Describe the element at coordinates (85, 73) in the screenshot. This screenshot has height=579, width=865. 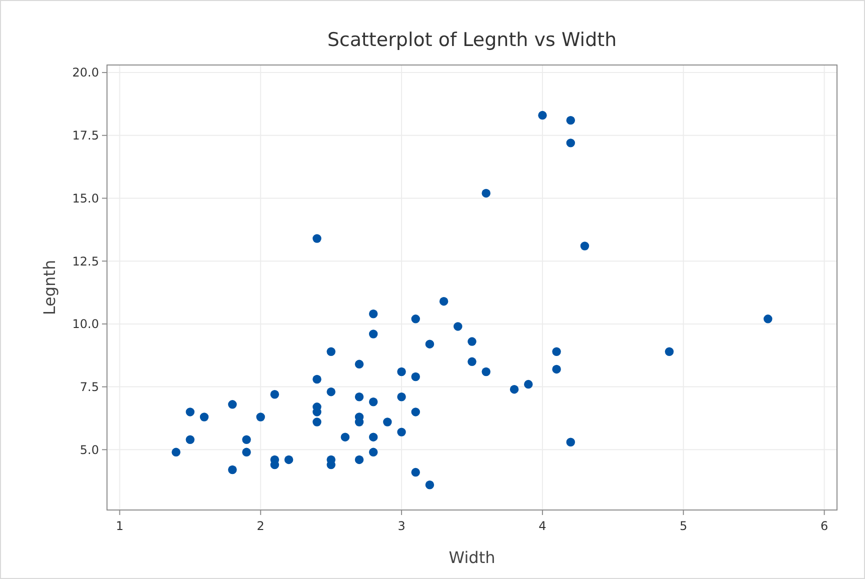
I see `y-tick-label: 20.0` at that location.